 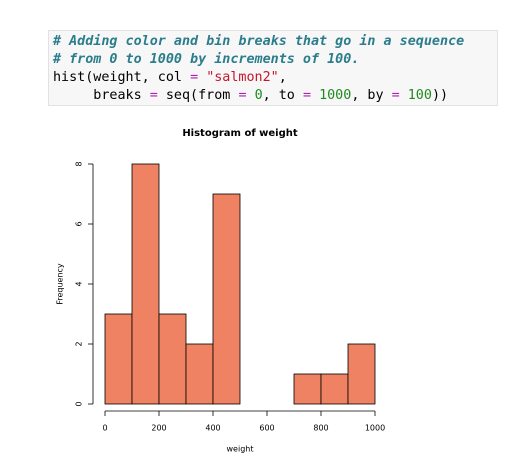 What do you see at coordinates (371, 95) in the screenshot?
I see `code-token: , by` at bounding box center [371, 95].